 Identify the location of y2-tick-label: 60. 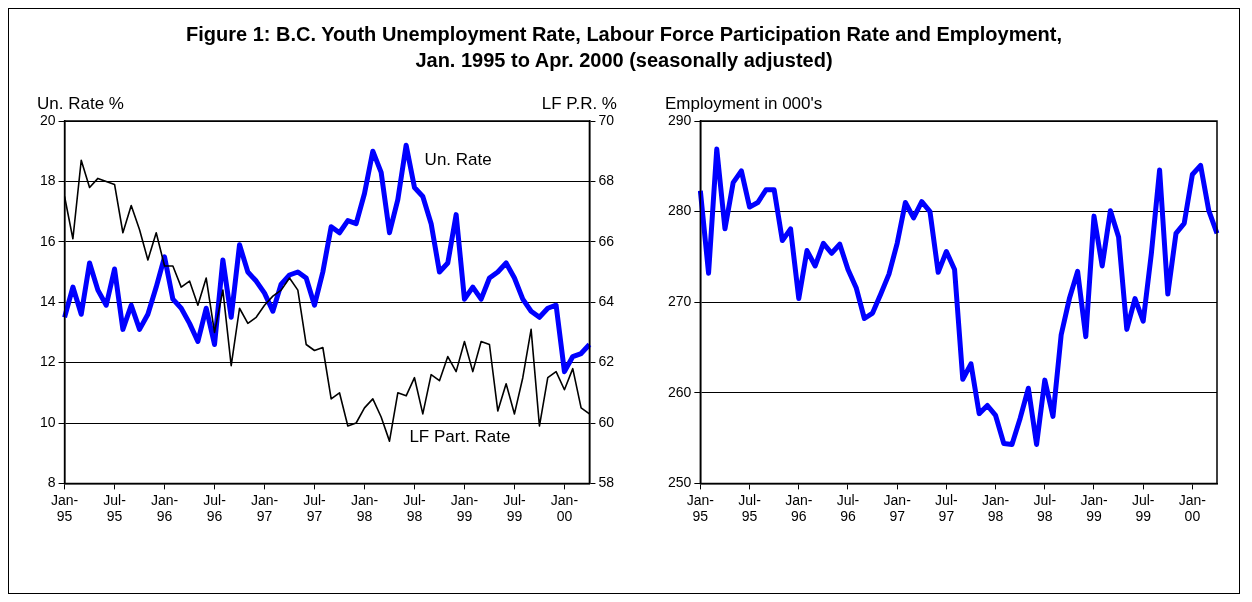
(606, 421).